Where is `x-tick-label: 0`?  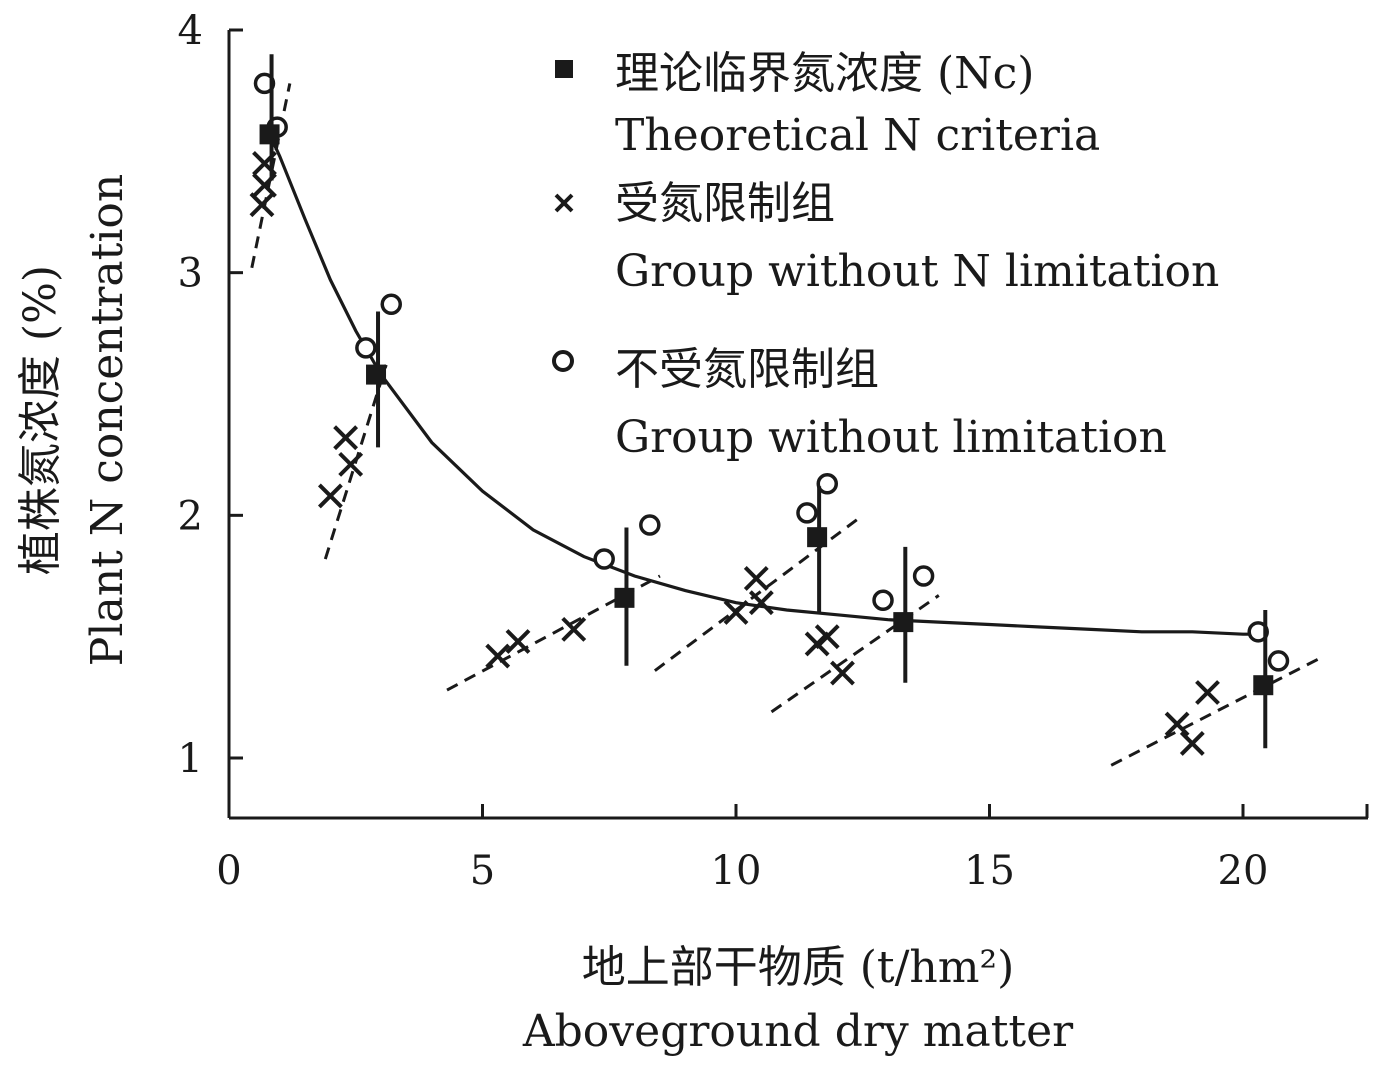
x-tick-label: 0 is located at coordinates (228, 871).